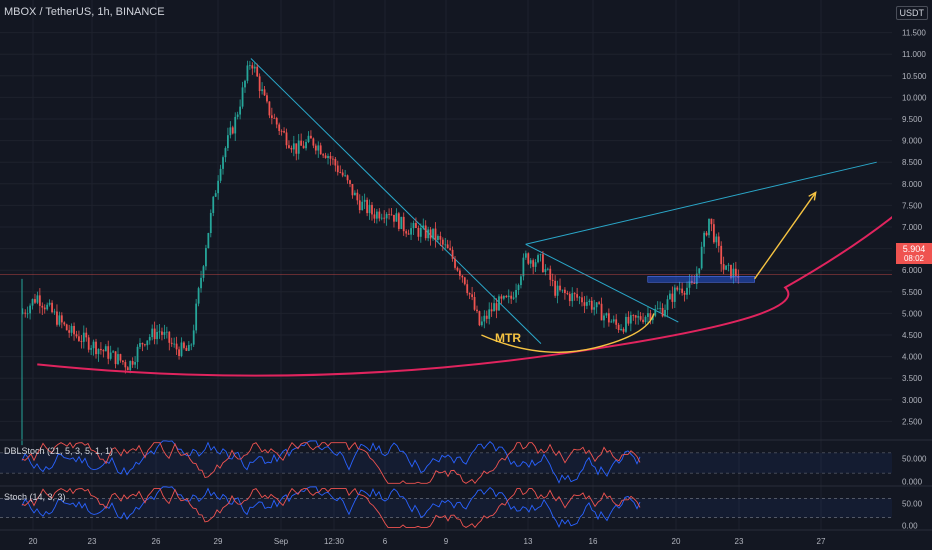  Describe the element at coordinates (914, 249) in the screenshot. I see `price-badge-value: 5.904` at that location.